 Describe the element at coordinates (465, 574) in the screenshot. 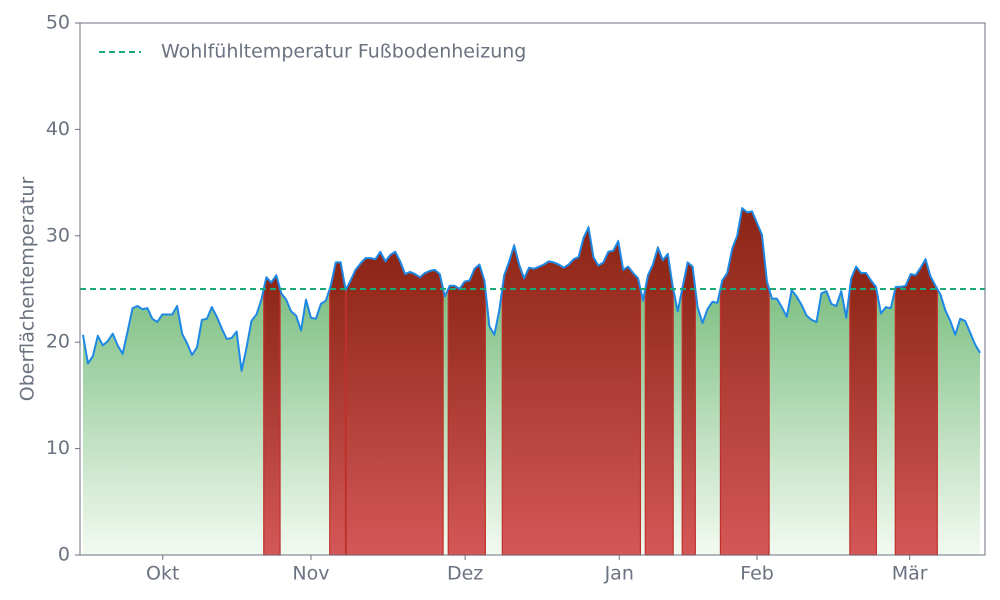

I see `x-tick-label: Dez` at that location.